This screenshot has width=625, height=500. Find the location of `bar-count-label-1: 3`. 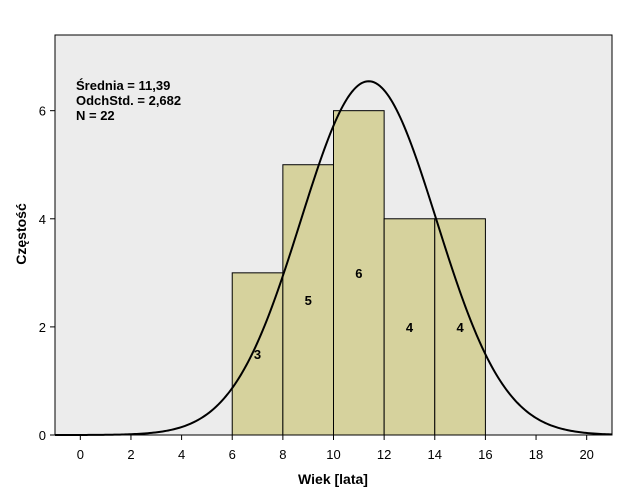

bar-count-label-1: 3 is located at coordinates (257, 354).